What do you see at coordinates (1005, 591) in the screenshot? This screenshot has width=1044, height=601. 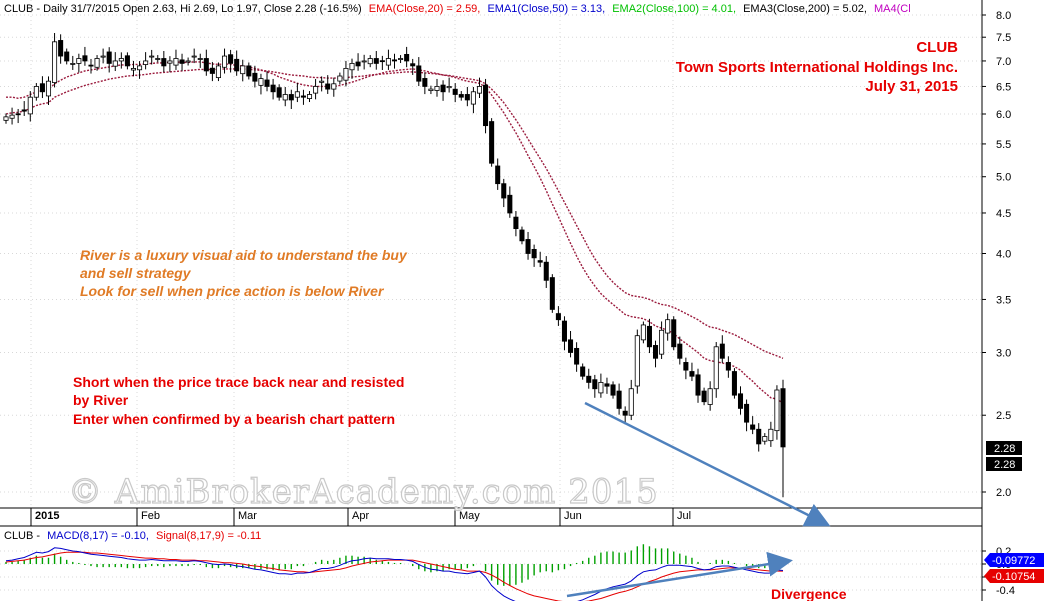 I see `macd-tick-label: -0.4` at bounding box center [1005, 591].